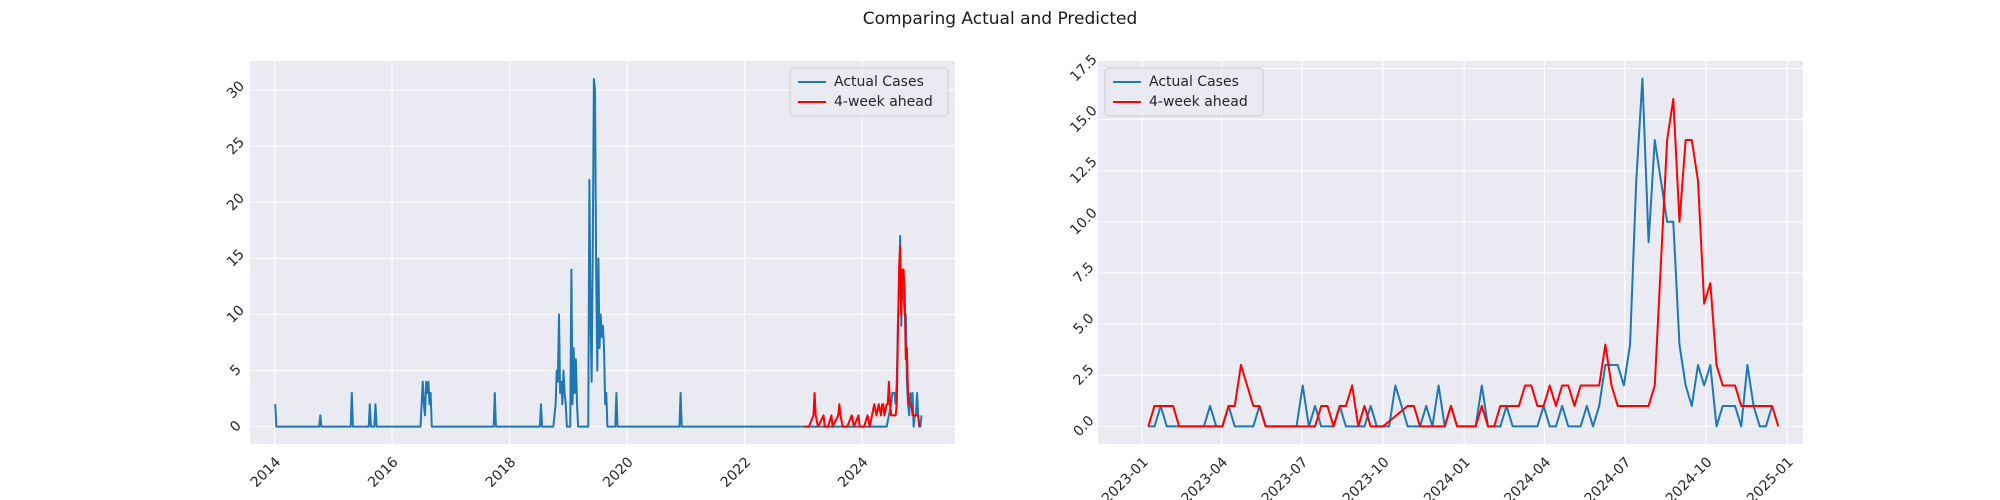  I want to click on x-tick-label: 2014, so click(266, 472).